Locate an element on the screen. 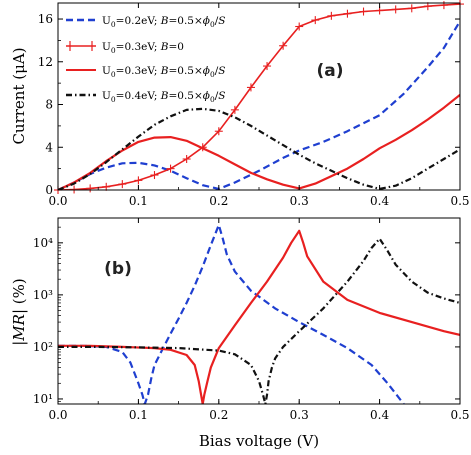 This screenshot has height=455, width=471. xtick-label-a-2: 0.2 is located at coordinates (218, 201).